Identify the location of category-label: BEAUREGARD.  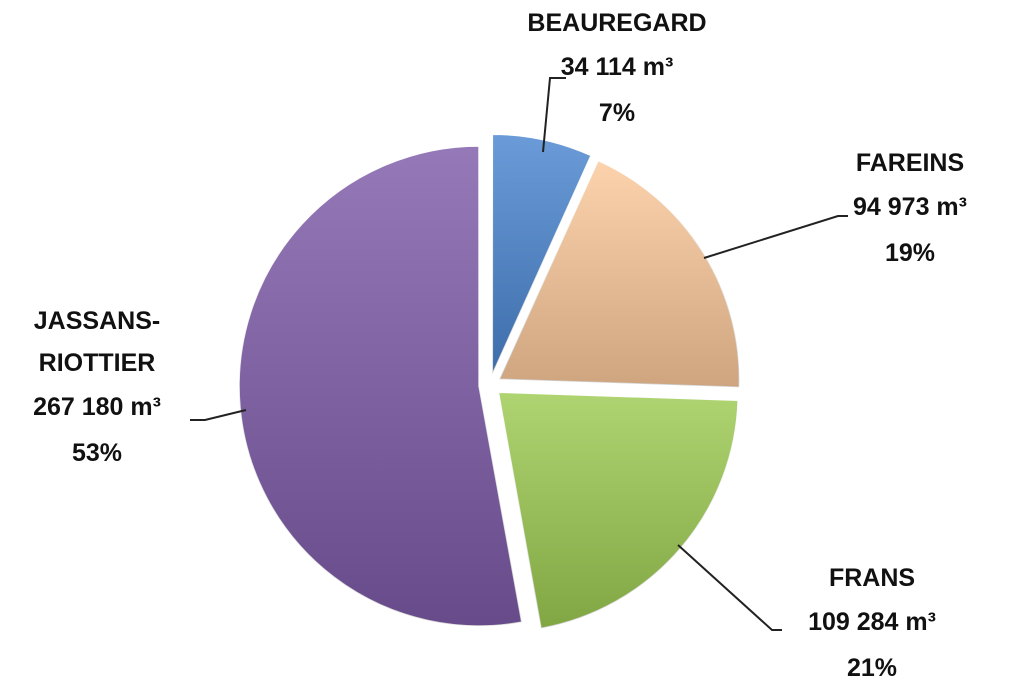
(617, 23).